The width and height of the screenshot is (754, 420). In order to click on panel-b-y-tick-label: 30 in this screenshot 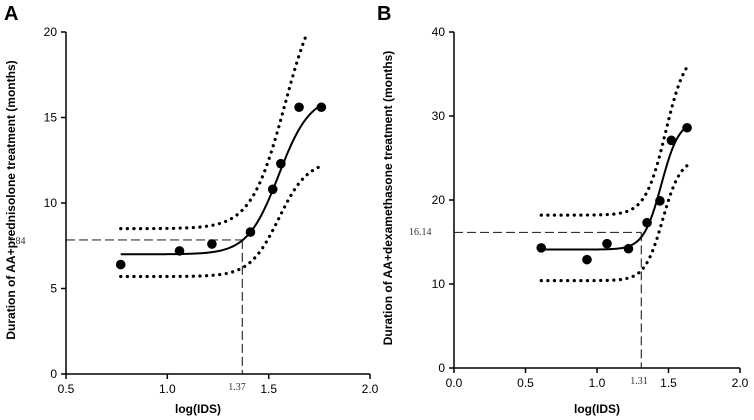, I will do `click(439, 116)`.